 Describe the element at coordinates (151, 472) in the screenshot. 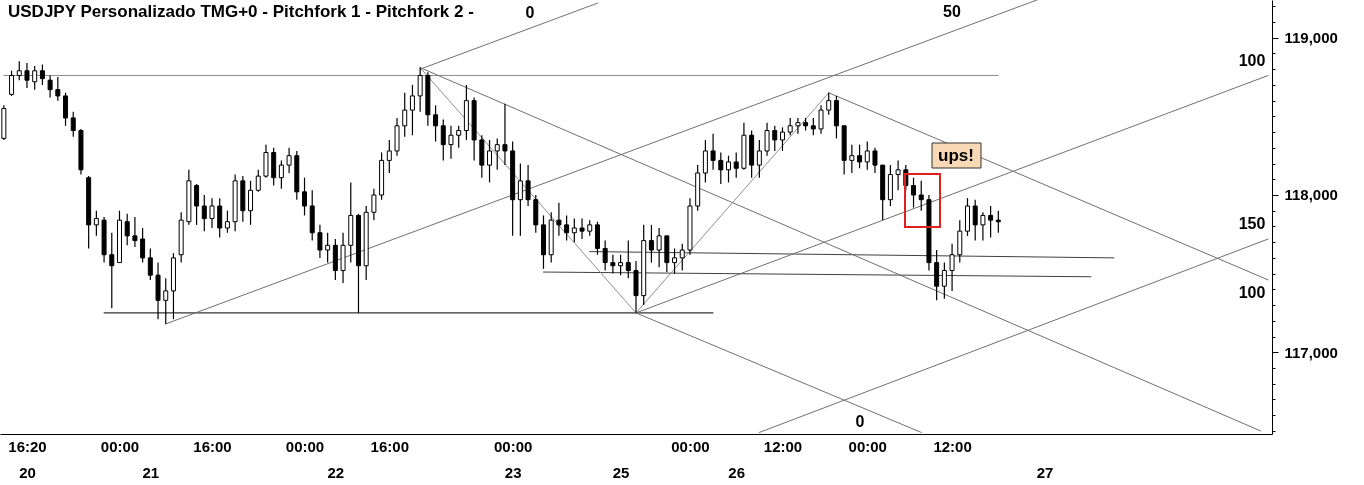

I see `x-tick-label: 21` at that location.